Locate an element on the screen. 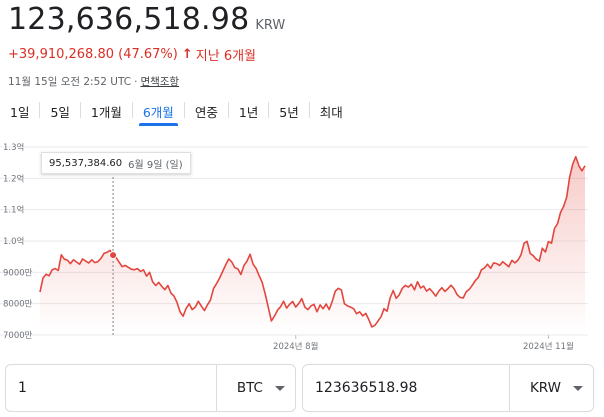  x-axis-ticks: 2024년 8월 2024년 11월 is located at coordinates (423, 343).